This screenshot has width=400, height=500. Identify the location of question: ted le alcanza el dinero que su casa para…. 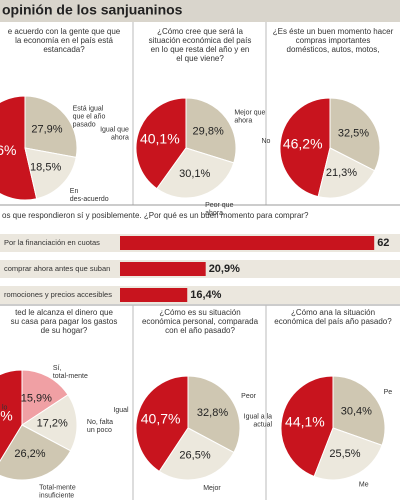
(64, 321).